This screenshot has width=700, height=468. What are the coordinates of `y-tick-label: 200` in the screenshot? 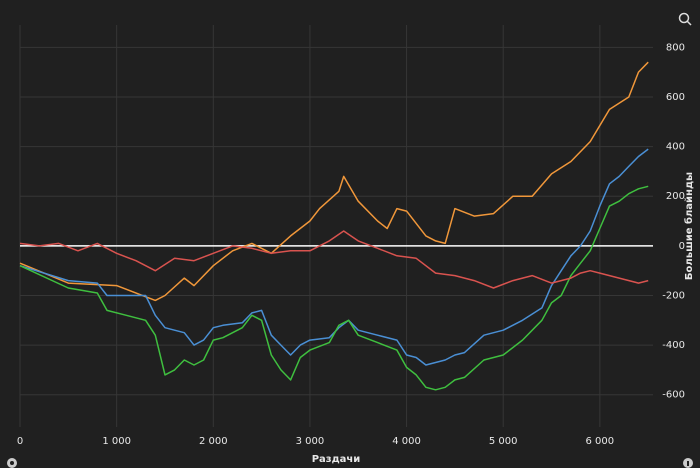 It's located at (675, 196).